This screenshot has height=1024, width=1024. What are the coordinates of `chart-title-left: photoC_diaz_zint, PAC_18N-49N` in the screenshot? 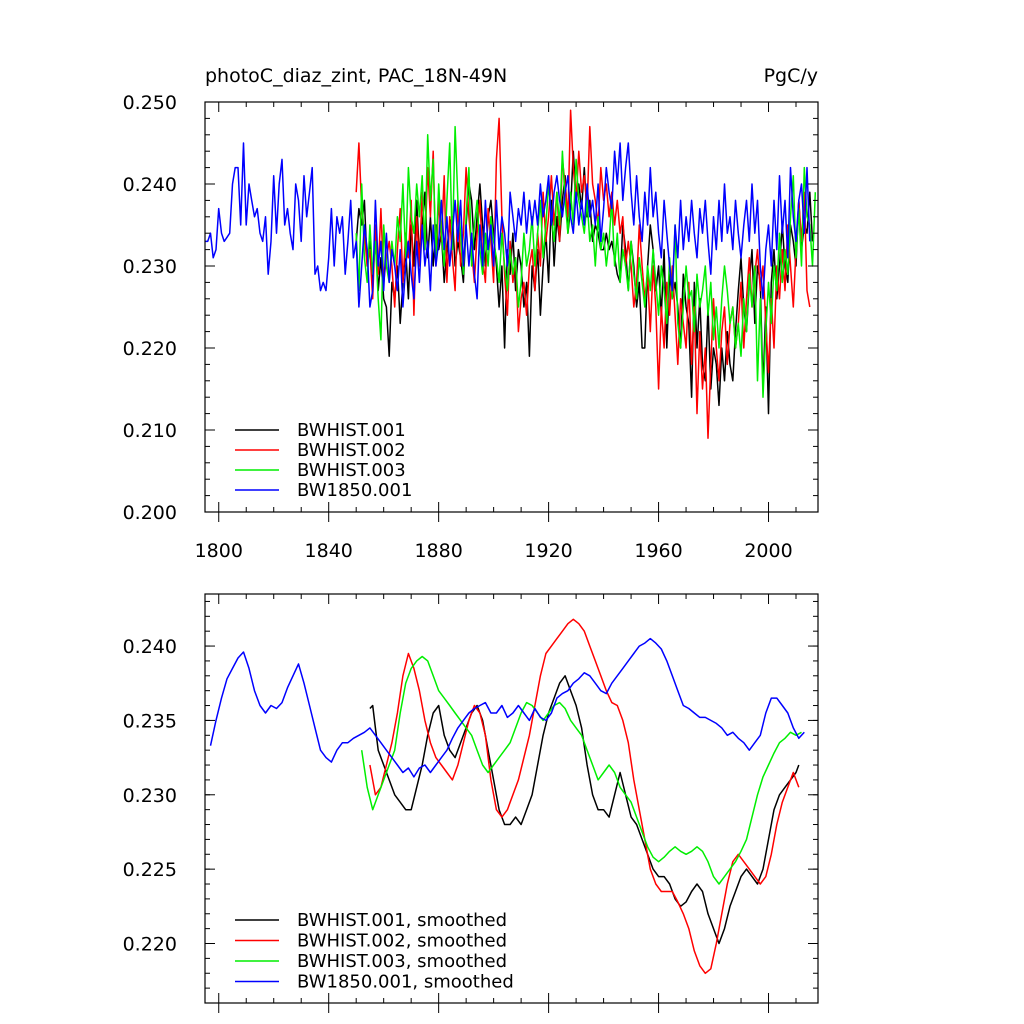 It's located at (356, 76).